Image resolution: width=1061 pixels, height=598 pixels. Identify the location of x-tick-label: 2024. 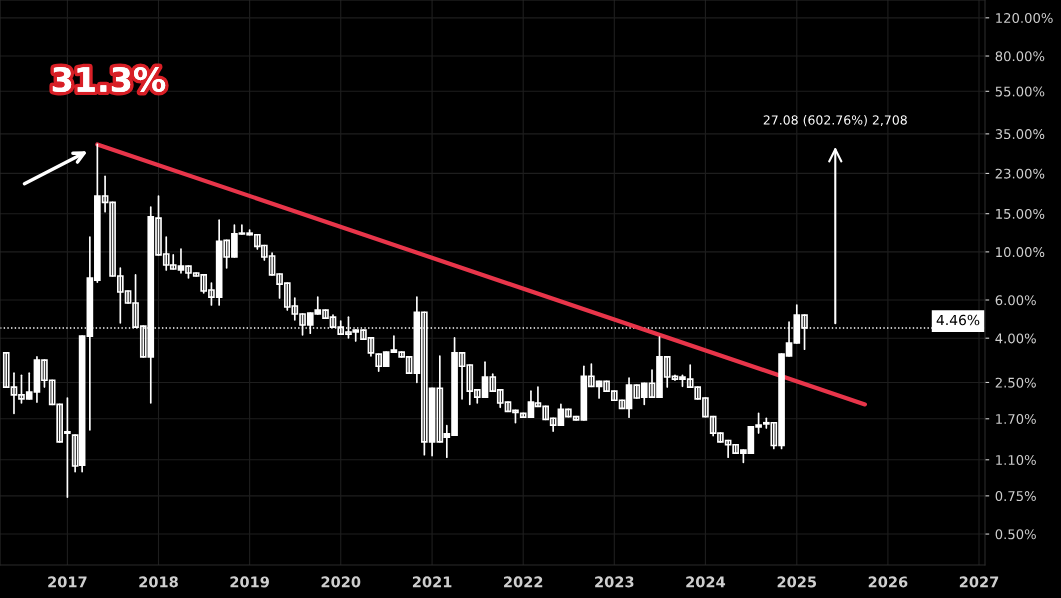
(706, 582).